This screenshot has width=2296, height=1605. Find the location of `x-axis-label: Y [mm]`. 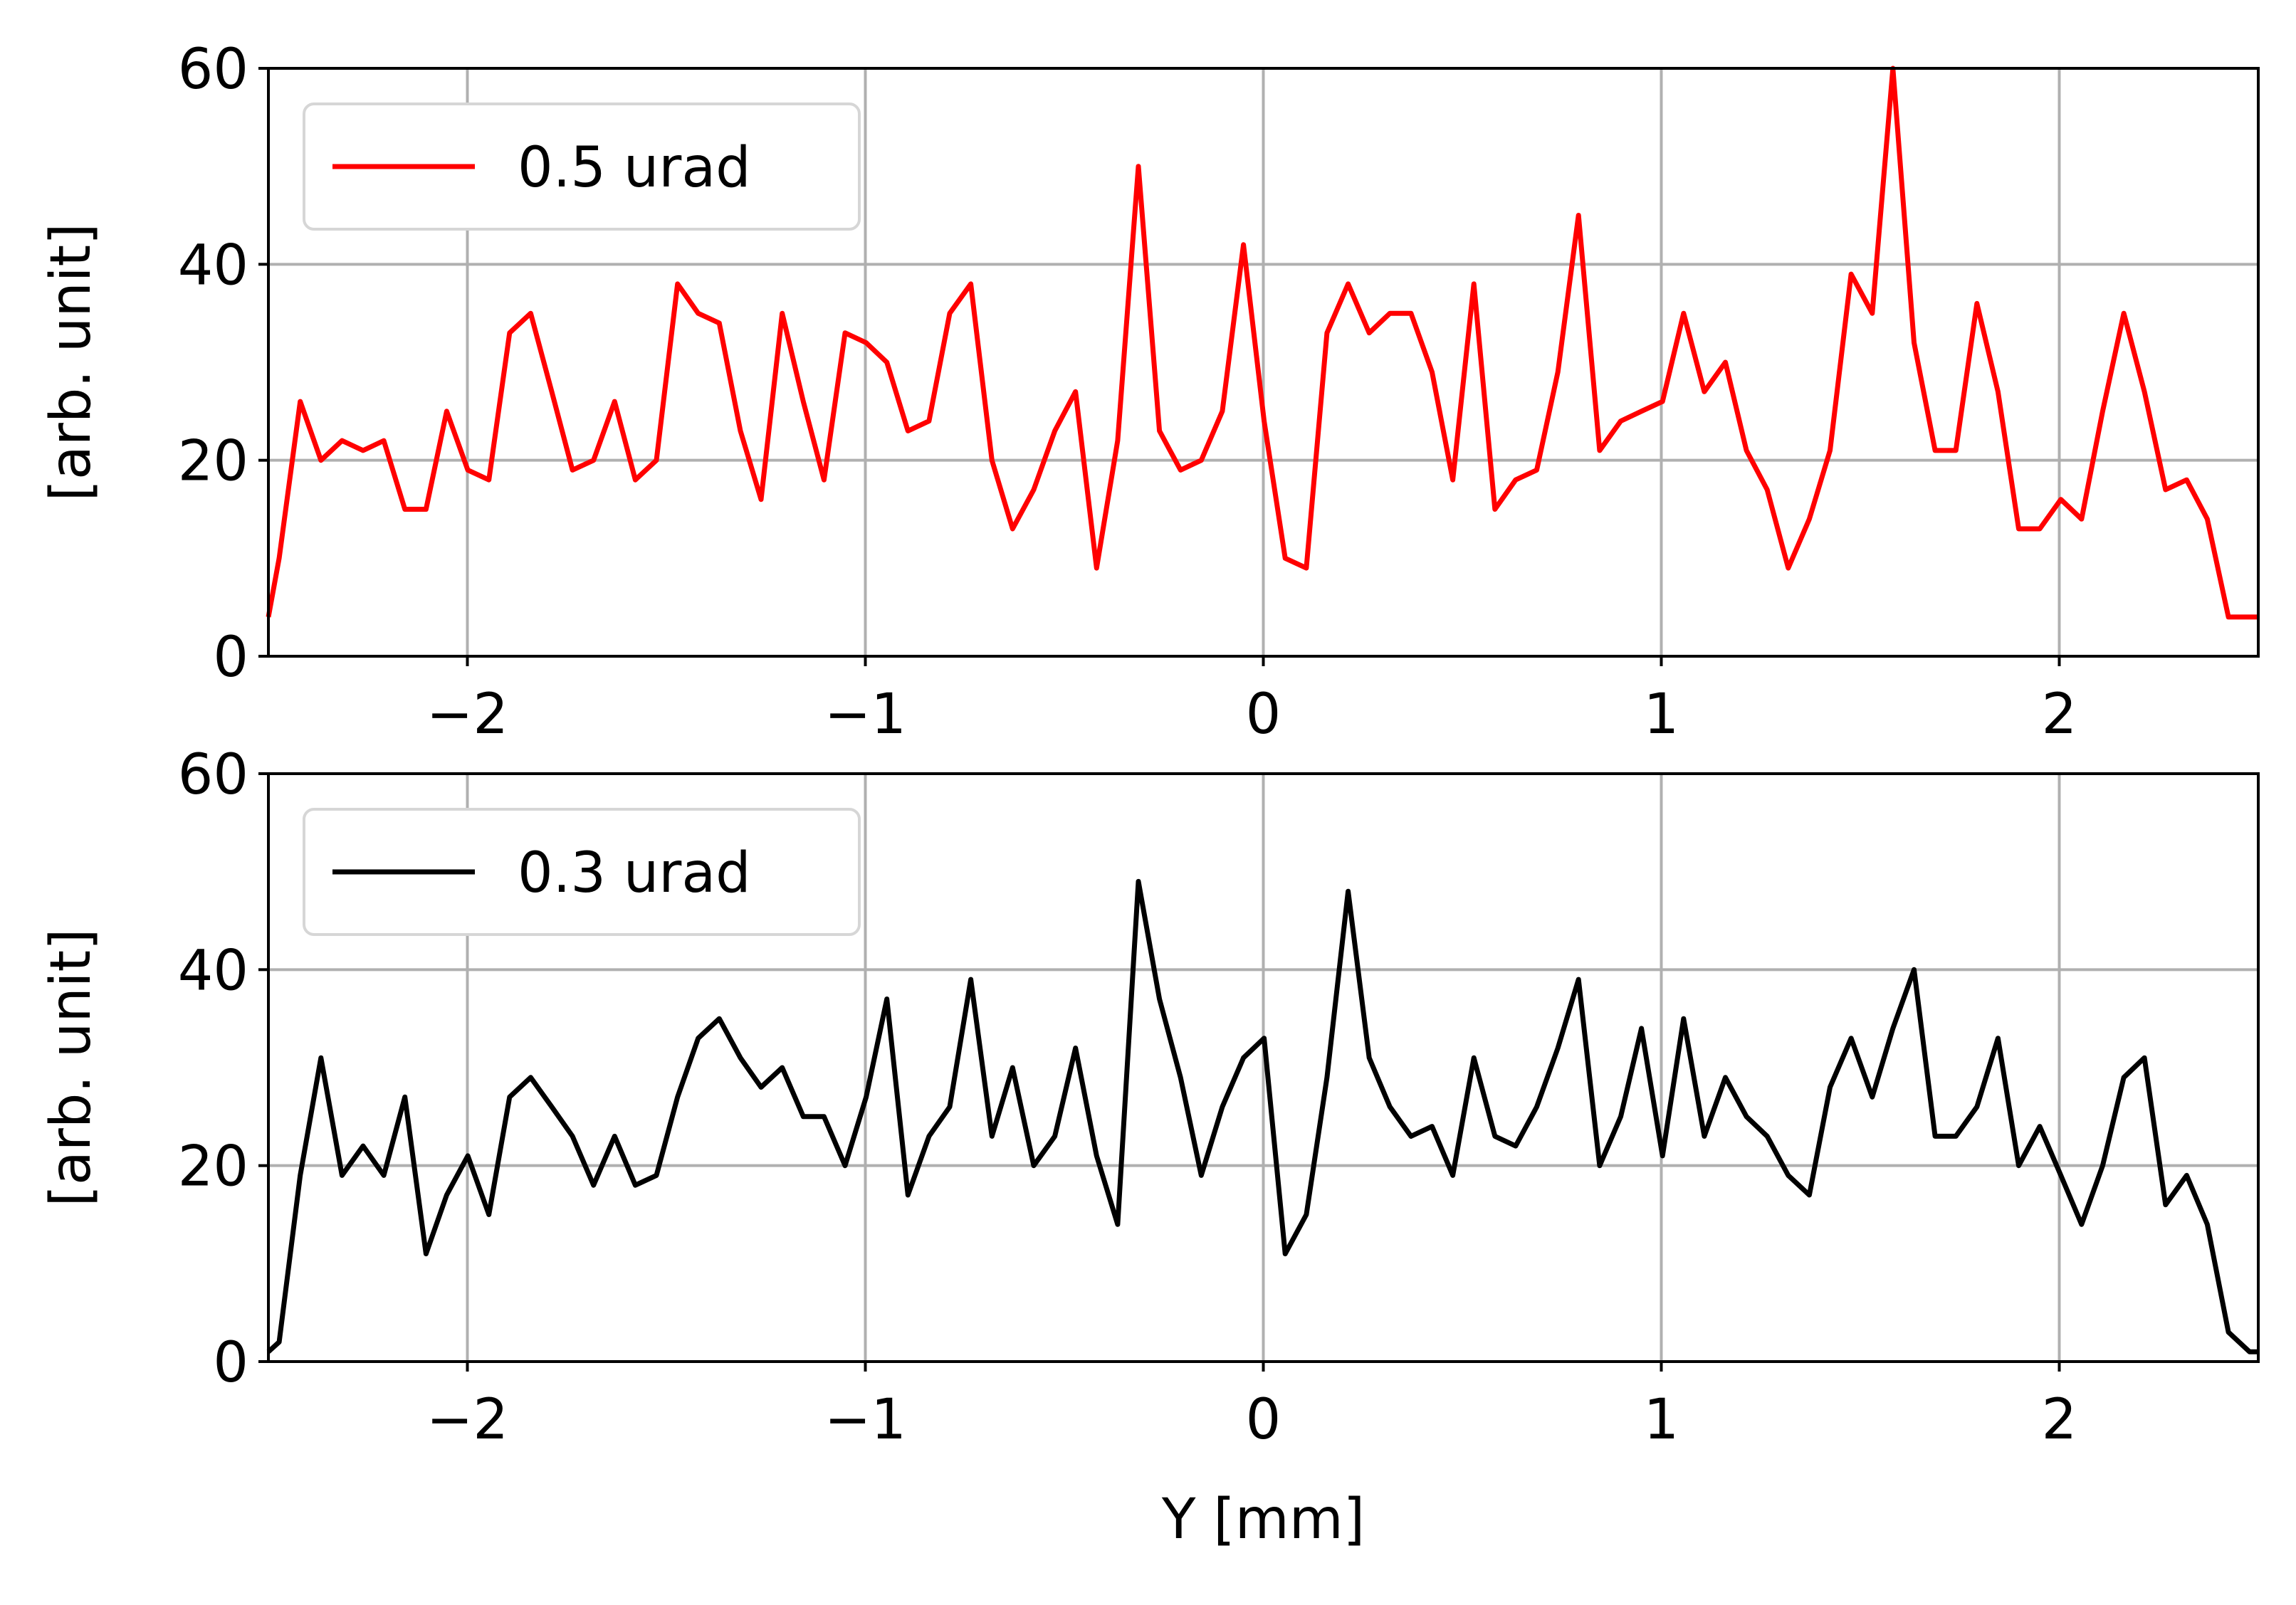

x-axis-label: Y [mm] is located at coordinates (1263, 1520).